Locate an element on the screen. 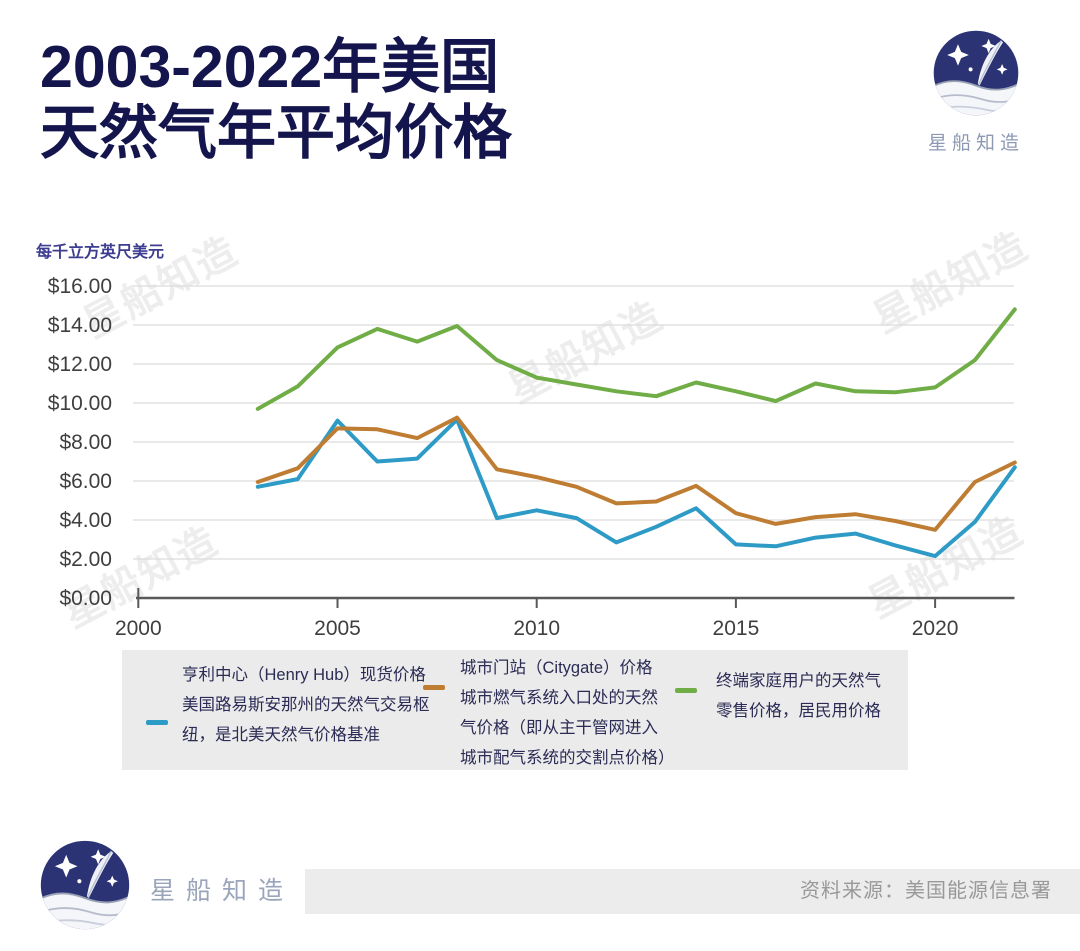  brand-logo-footer is located at coordinates (85, 885).